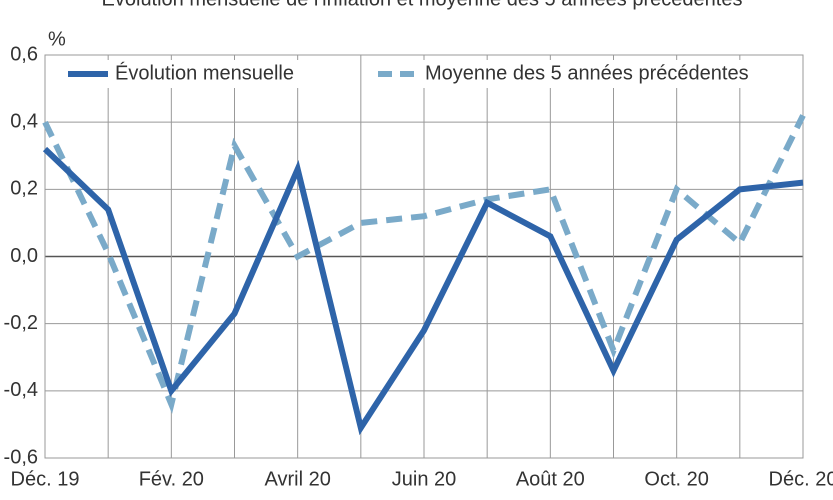  I want to click on legend-label: Évolution mensuelle, so click(204, 72).